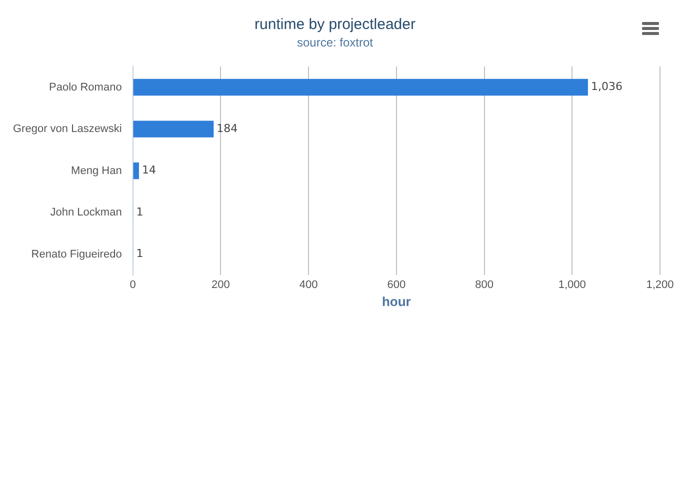  Describe the element at coordinates (85, 87) in the screenshot. I see `y-tick-label: Paolo Romano` at that location.